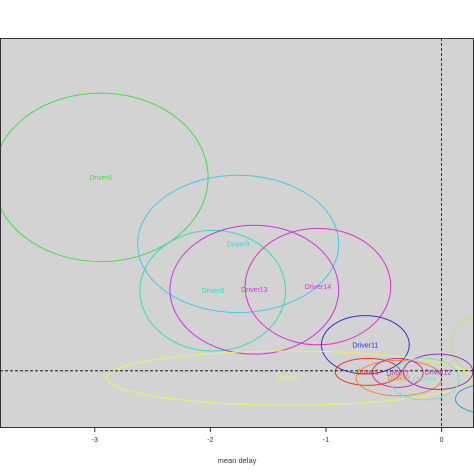  I want to click on ellipse-driver14, so click(318, 286).